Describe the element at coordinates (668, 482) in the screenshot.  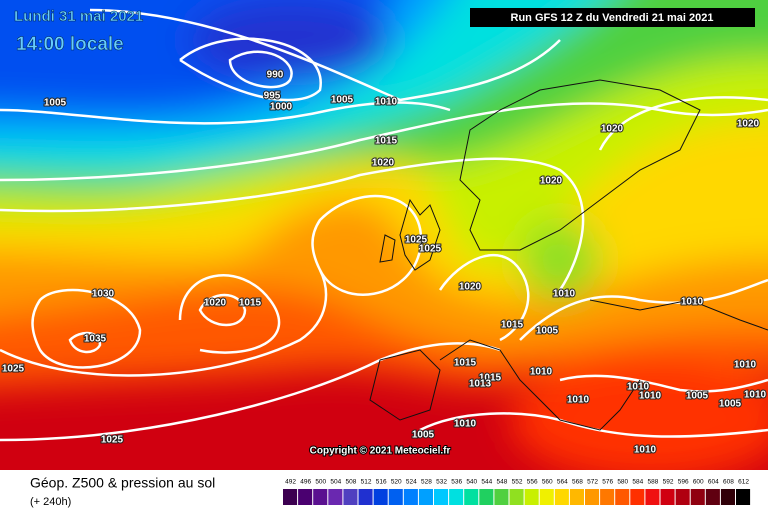
I see `scale-label: 592` at that location.